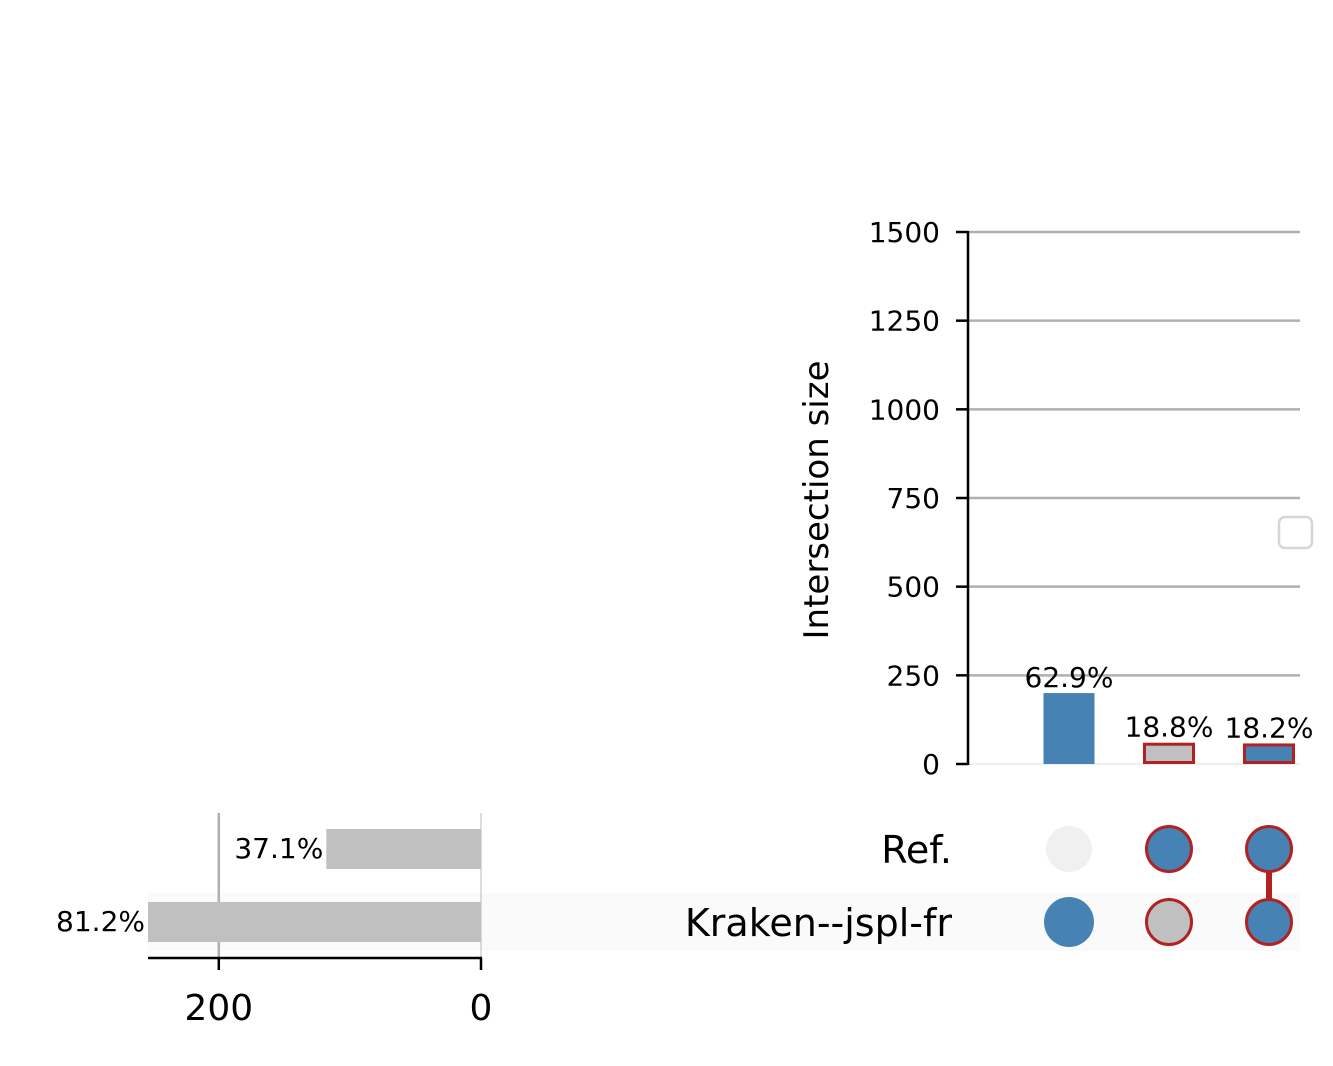  What do you see at coordinates (883, 498) in the screenshot?
I see `intersection-y-axis: Intersection size 0 250 500 750 1000 1250 1500` at bounding box center [883, 498].